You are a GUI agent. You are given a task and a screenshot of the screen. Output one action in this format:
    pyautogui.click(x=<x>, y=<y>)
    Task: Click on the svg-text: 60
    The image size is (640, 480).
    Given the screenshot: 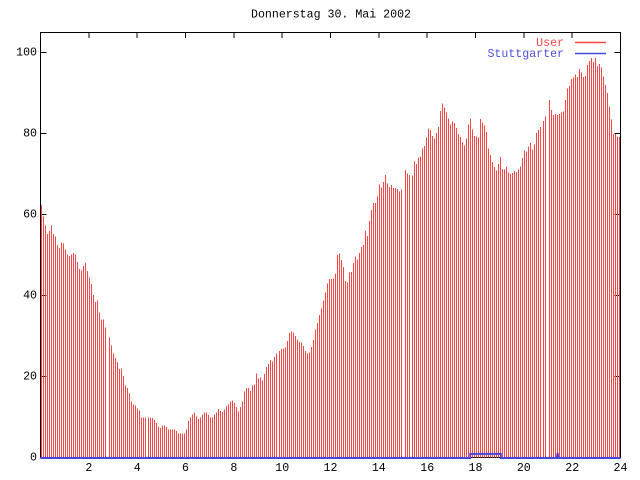 What is the action you would take?
    pyautogui.click(x=30, y=215)
    